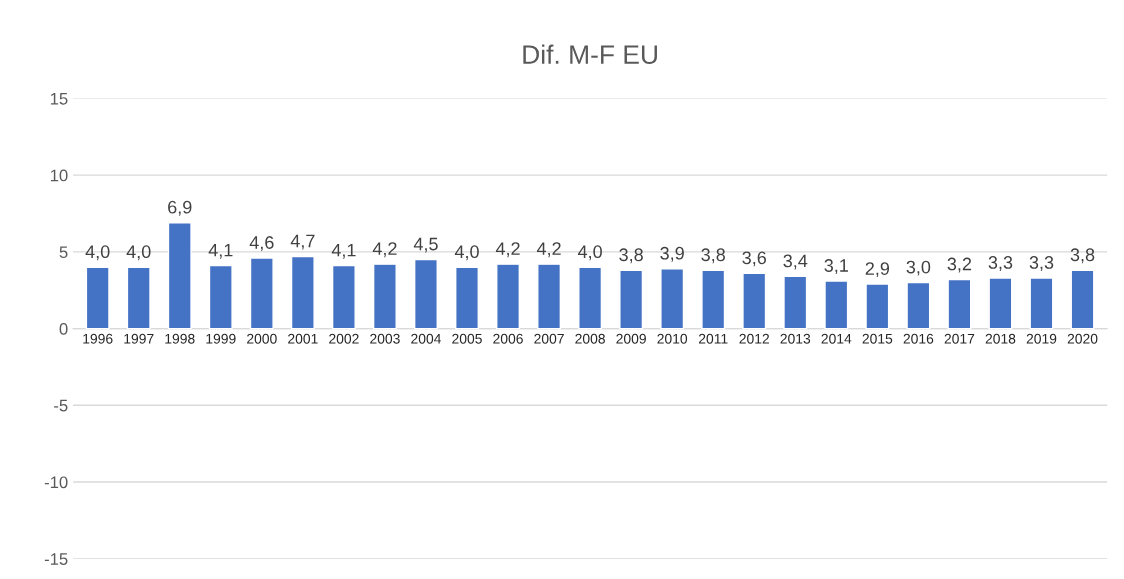 This screenshot has height=579, width=1124. What do you see at coordinates (426, 338) in the screenshot?
I see `x-tick-label: 2004` at bounding box center [426, 338].